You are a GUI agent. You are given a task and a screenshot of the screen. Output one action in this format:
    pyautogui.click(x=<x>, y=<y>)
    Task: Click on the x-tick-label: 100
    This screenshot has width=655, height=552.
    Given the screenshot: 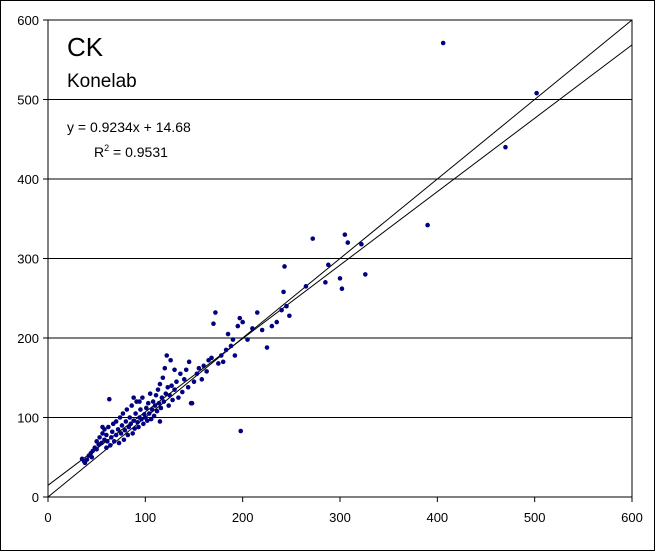 What is the action you would take?
    pyautogui.click(x=145, y=517)
    